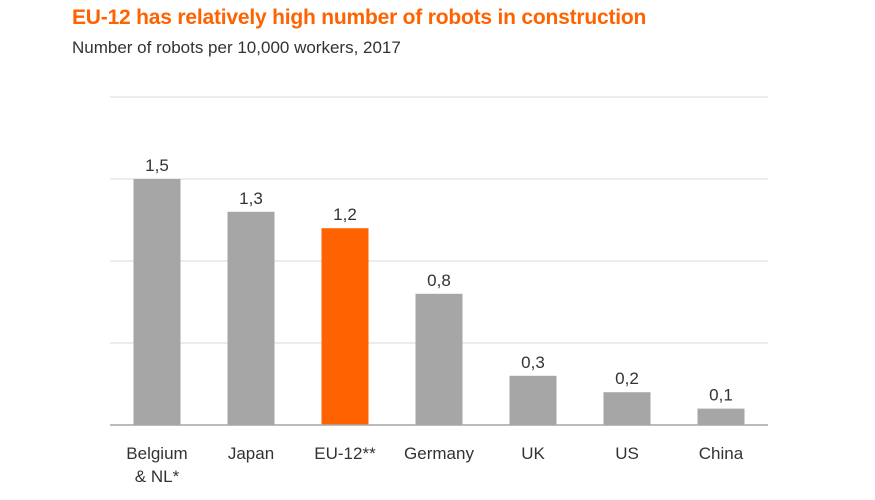 The width and height of the screenshot is (875, 500). Describe the element at coordinates (439, 453) in the screenshot. I see `category-label: Germany` at that location.